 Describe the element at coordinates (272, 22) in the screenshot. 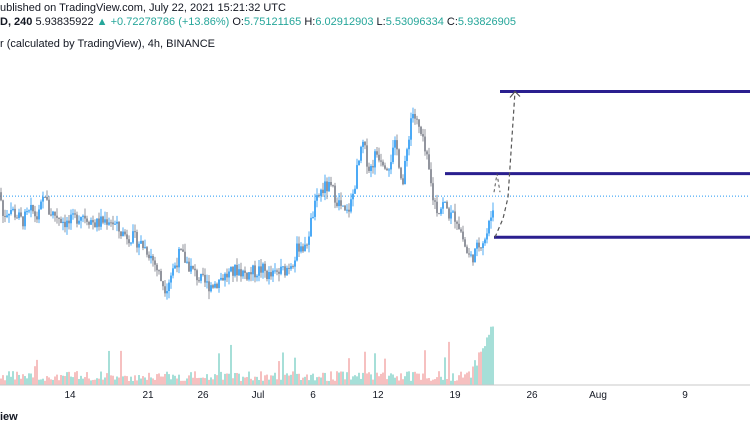

I see `open-value: 5.75121165` at that location.